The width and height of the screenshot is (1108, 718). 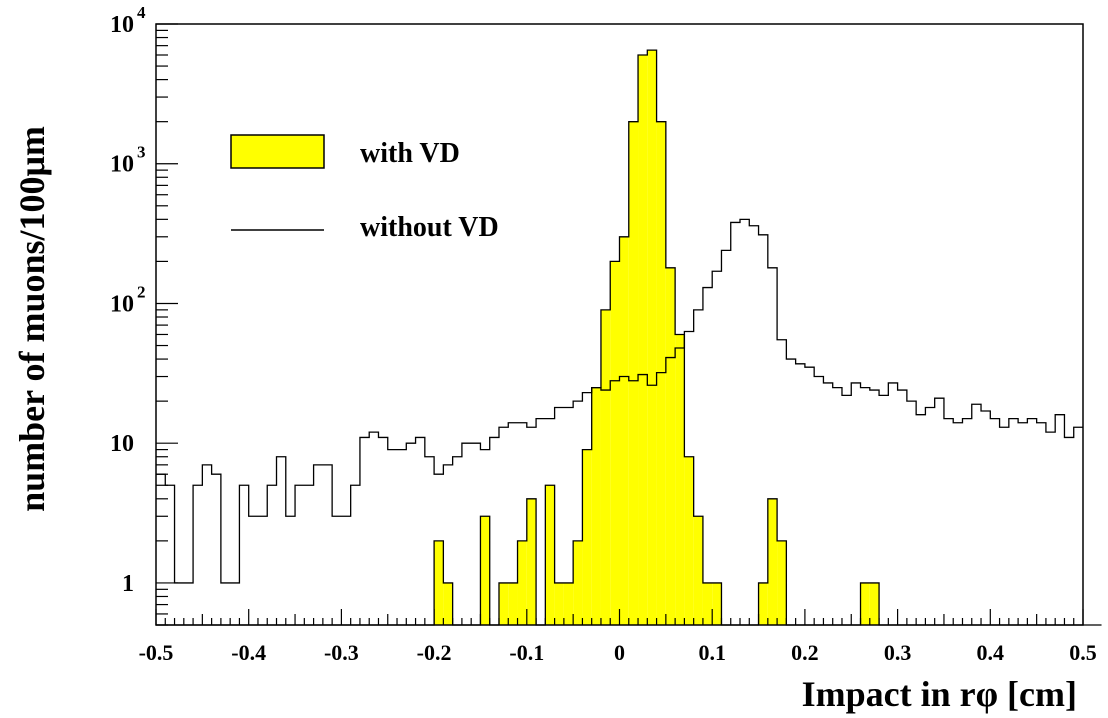 I want to click on x-tick-label: 0.5, so click(x=1083, y=652).